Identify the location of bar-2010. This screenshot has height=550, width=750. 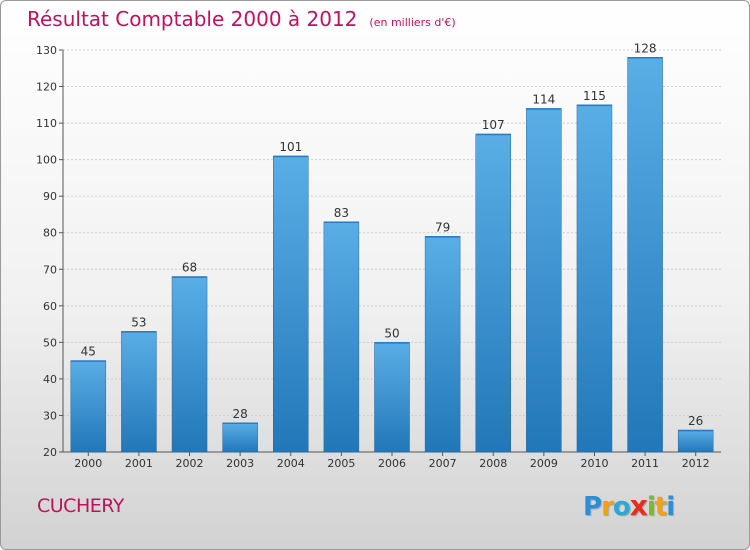
(594, 278).